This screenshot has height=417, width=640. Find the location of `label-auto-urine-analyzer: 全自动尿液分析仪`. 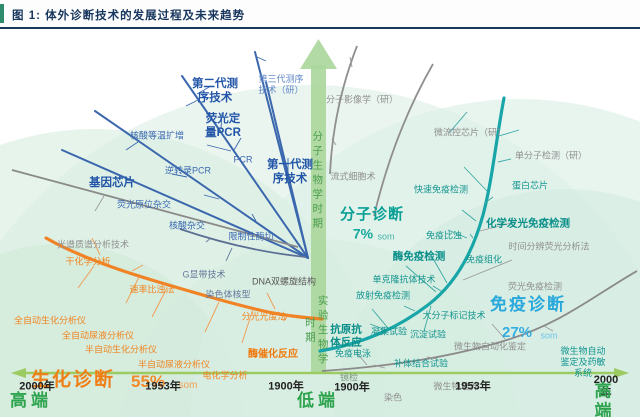

label-auto-urine-analyzer: 全自动尿液分析仪 is located at coordinates (98, 335).